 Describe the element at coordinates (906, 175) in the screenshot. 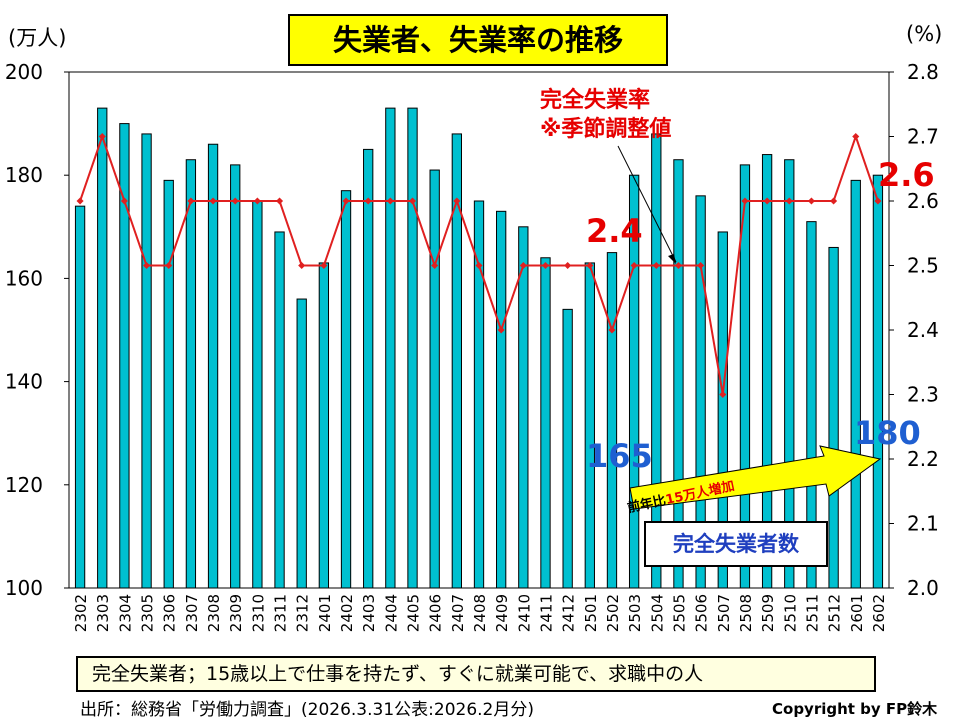

I see `rate-last-label: 2.6` at that location.